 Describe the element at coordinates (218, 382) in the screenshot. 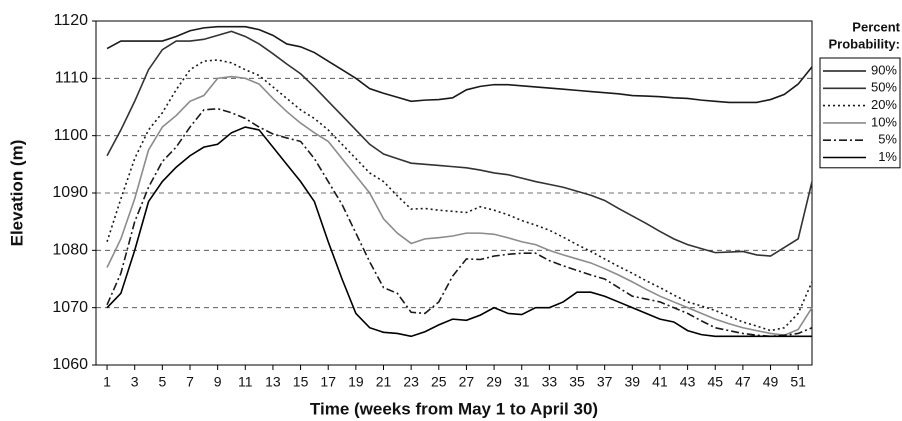

I see `x-tick-label: 9` at that location.